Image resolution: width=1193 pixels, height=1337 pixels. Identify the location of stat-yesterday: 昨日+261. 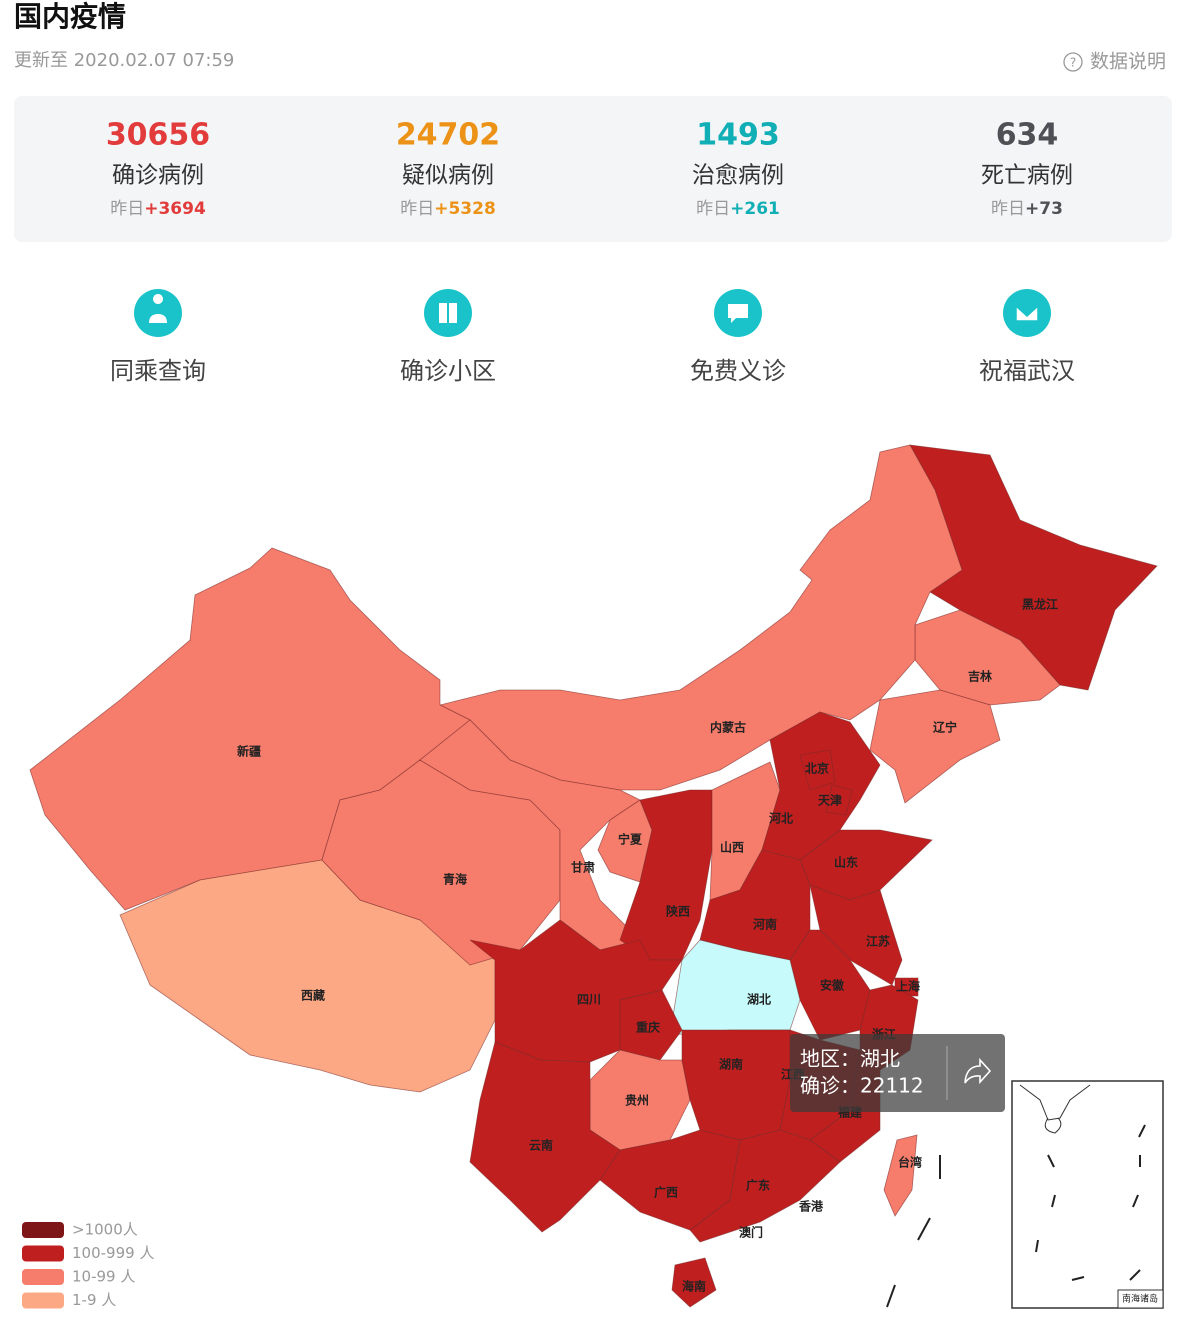
(738, 209).